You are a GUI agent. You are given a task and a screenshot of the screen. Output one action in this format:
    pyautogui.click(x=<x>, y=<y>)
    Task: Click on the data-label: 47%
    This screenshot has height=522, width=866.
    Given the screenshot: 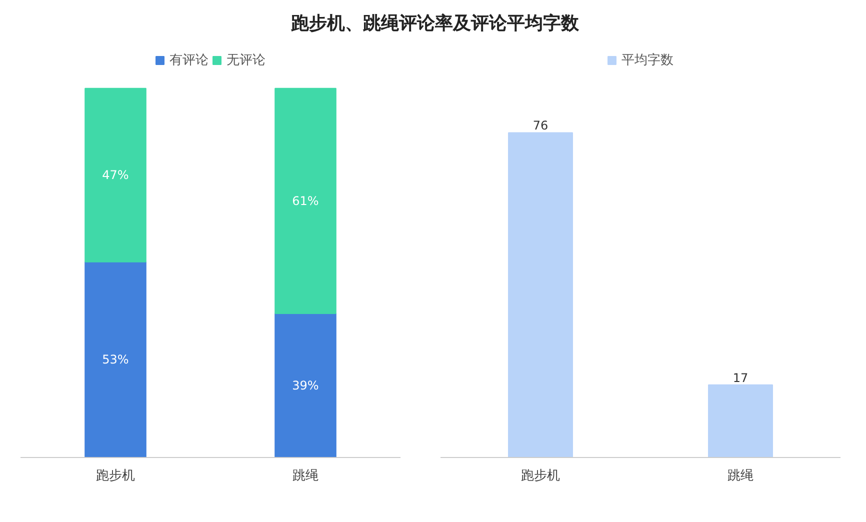 What is the action you would take?
    pyautogui.click(x=115, y=175)
    